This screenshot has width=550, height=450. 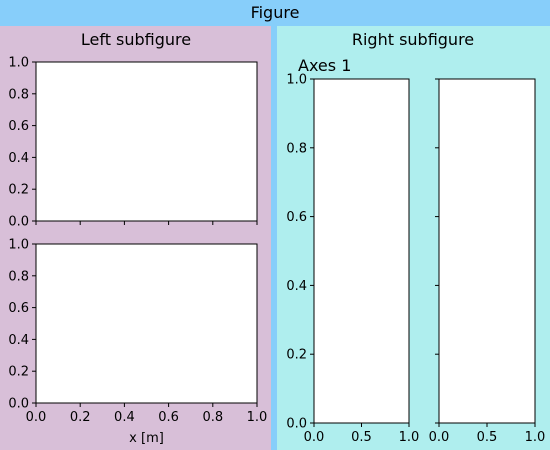 I want to click on x-tick-label: 0.8, so click(x=212, y=417).